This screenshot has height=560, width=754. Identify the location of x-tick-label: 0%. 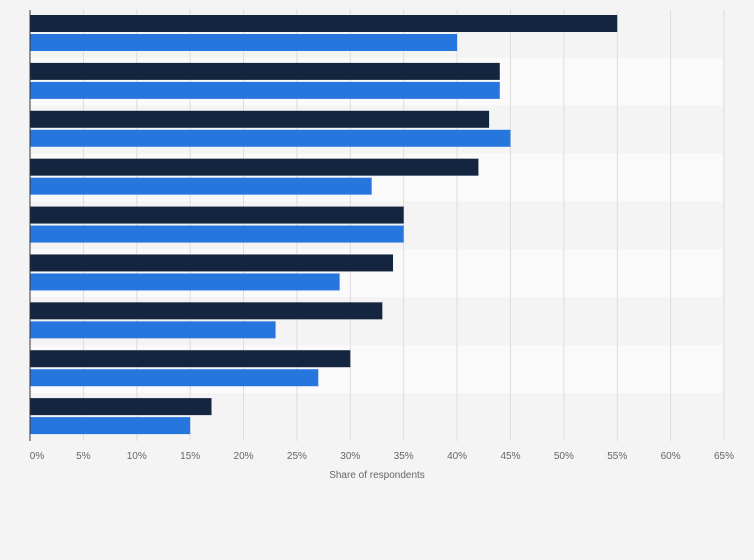
(37, 456).